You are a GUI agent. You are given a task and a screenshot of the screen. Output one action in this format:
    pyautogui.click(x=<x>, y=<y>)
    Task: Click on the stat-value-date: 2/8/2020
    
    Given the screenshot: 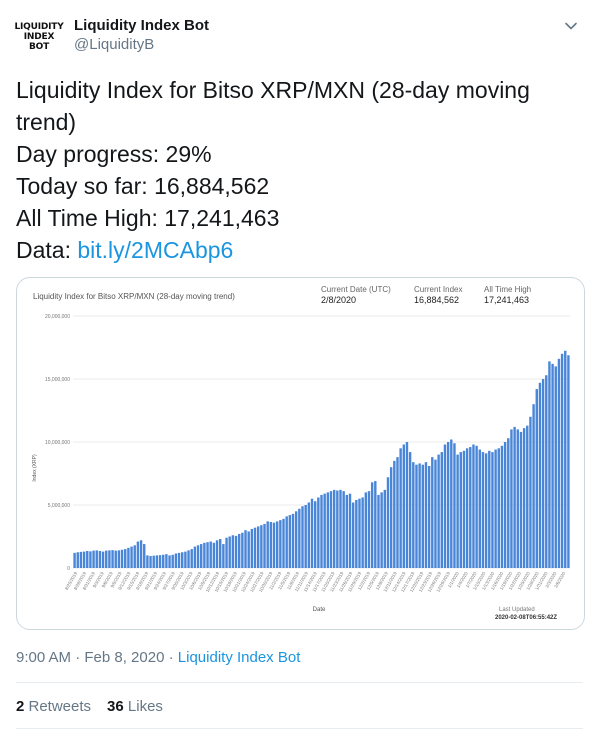 What is the action you would take?
    pyautogui.click(x=338, y=300)
    